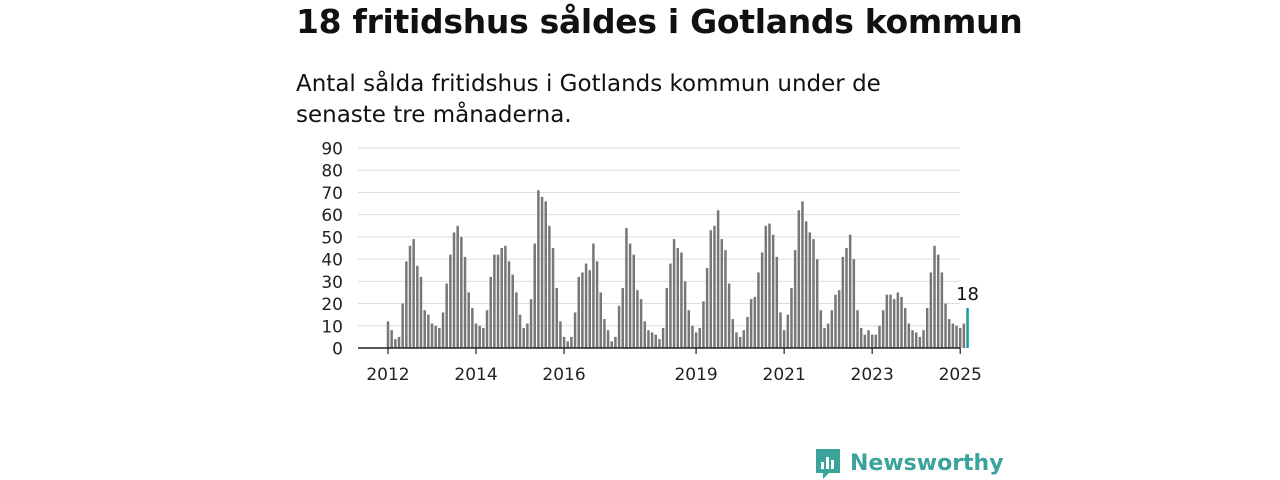 This screenshot has height=480, width=1280. Describe the element at coordinates (387, 375) in the screenshot. I see `x-tick-label: 2012` at that location.